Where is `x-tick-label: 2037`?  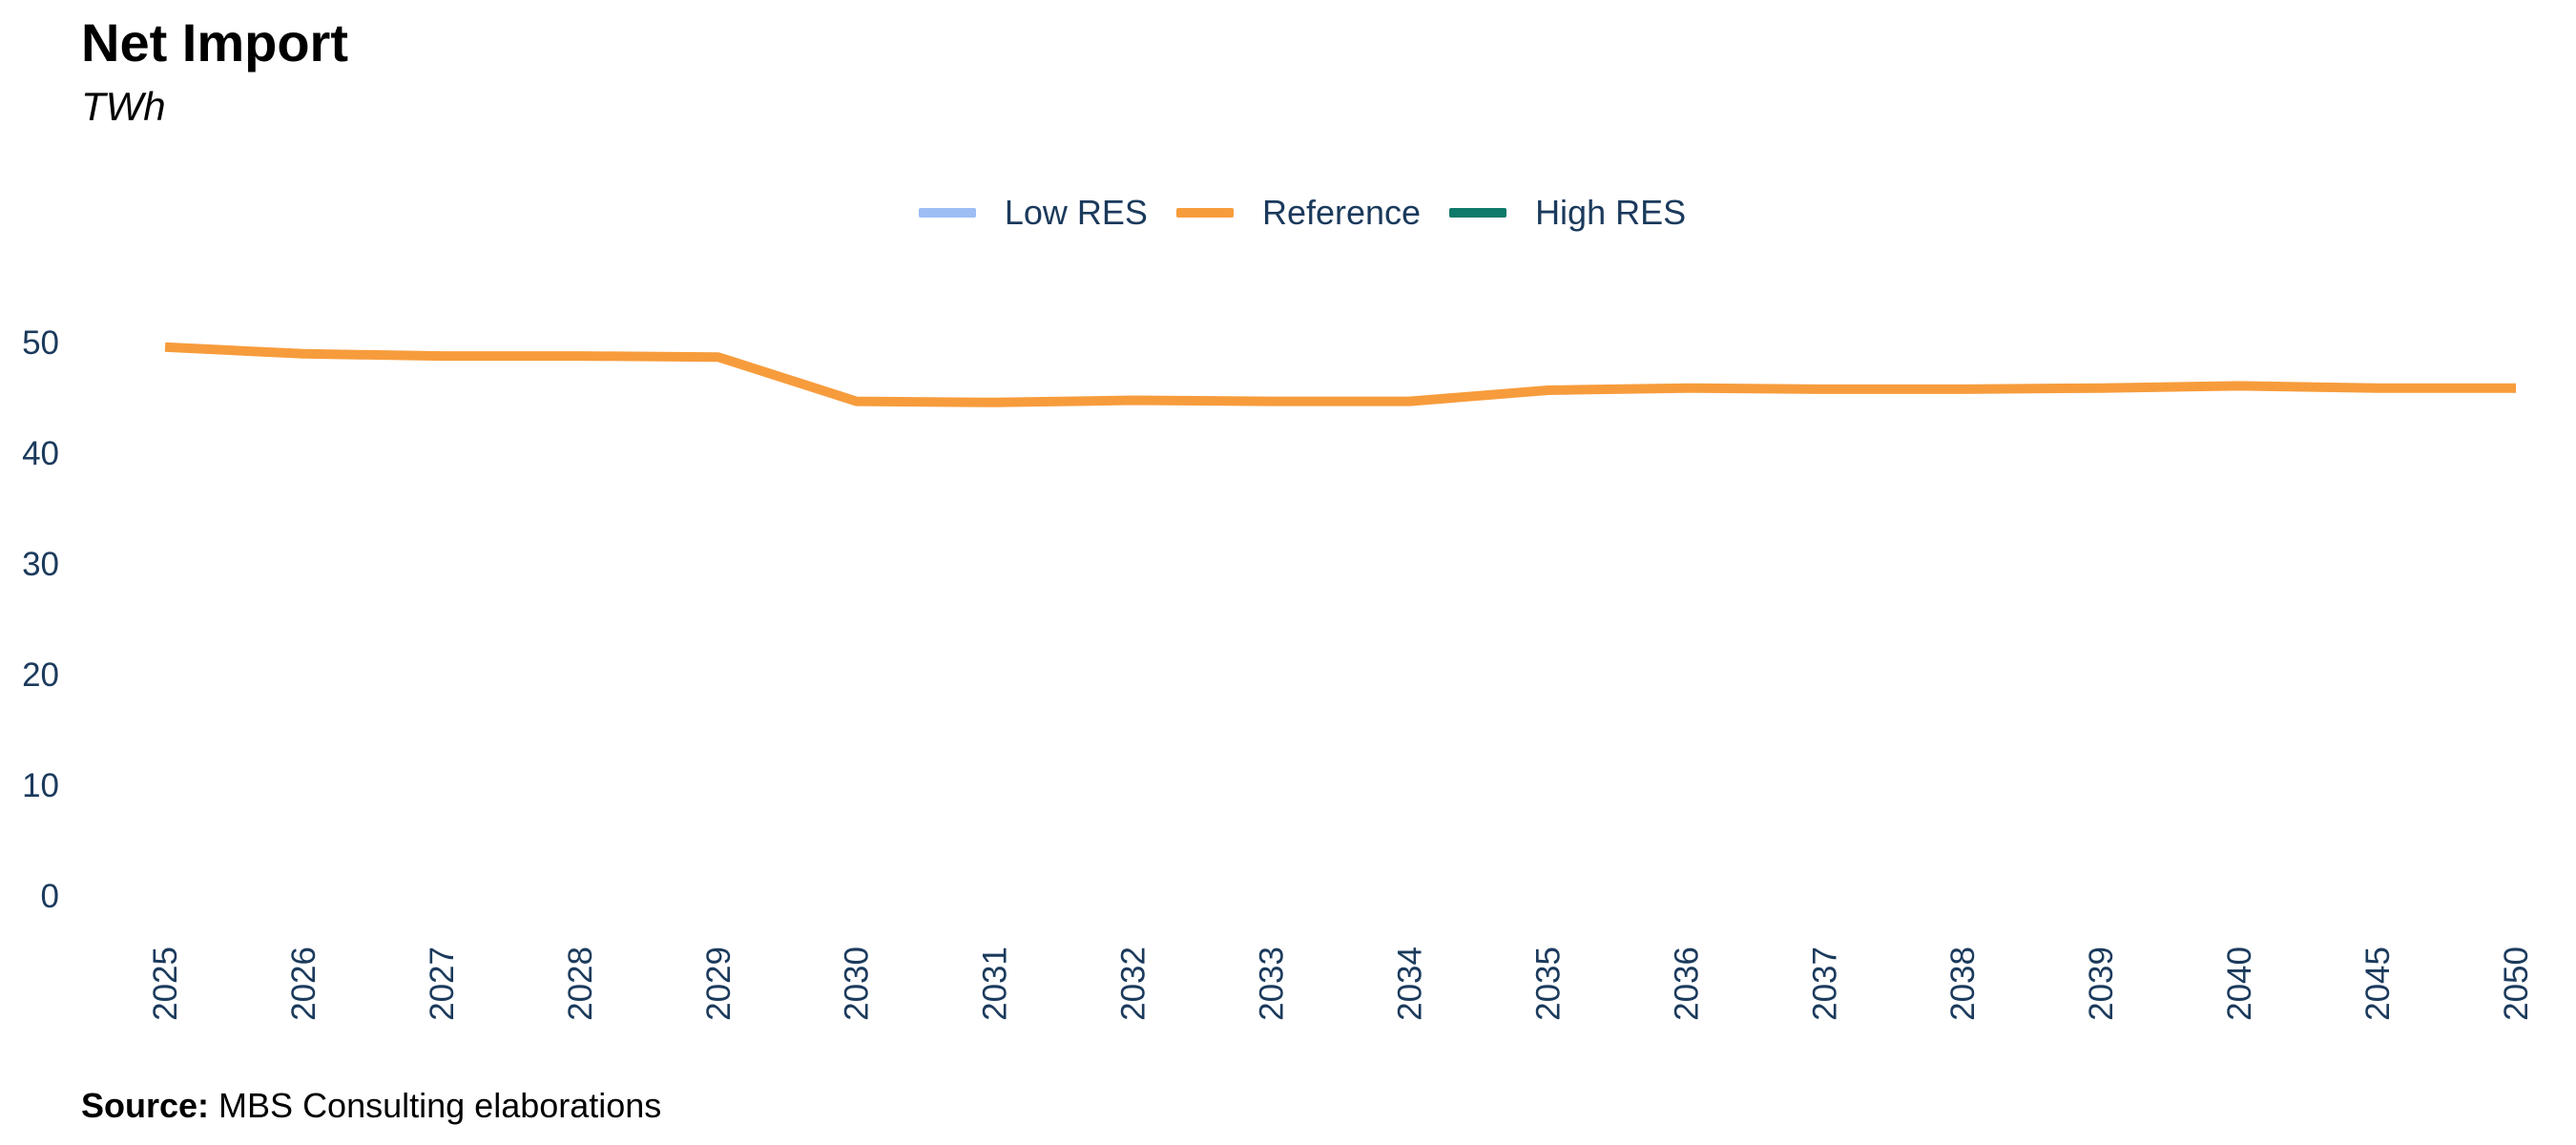
x-tick-label: 2037 is located at coordinates (1824, 984).